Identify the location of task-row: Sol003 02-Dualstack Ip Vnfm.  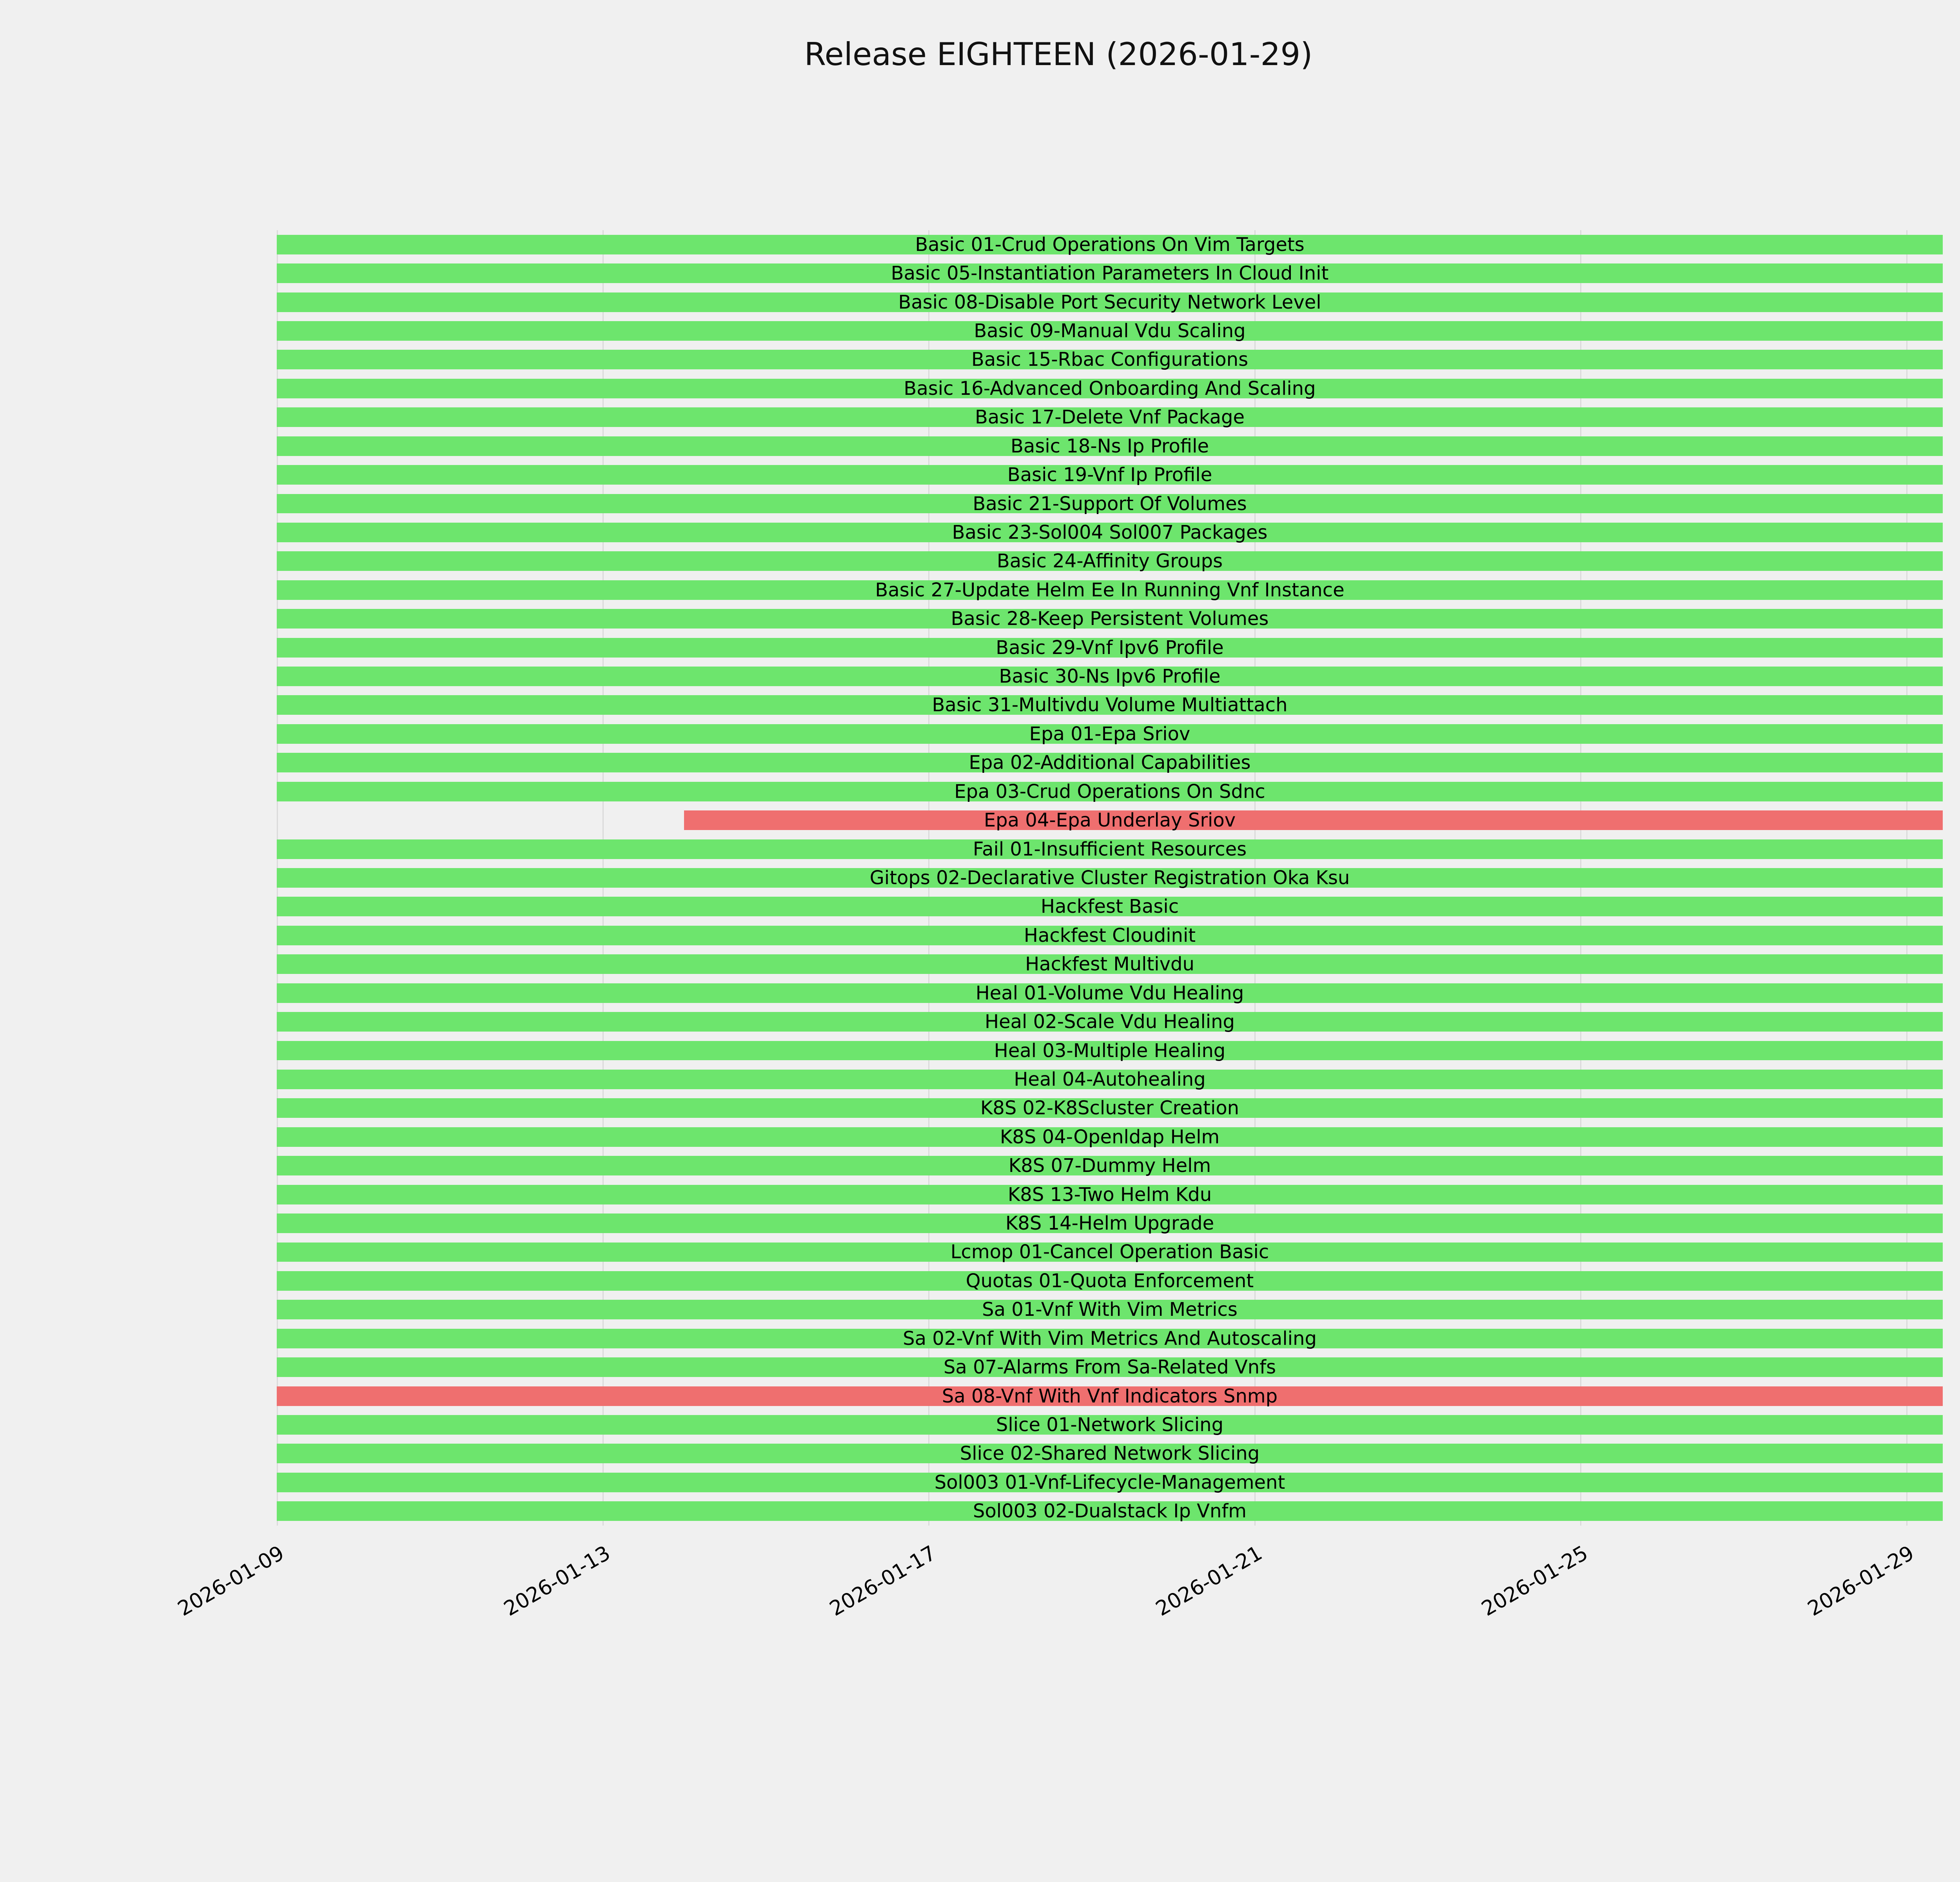
(1109, 1511).